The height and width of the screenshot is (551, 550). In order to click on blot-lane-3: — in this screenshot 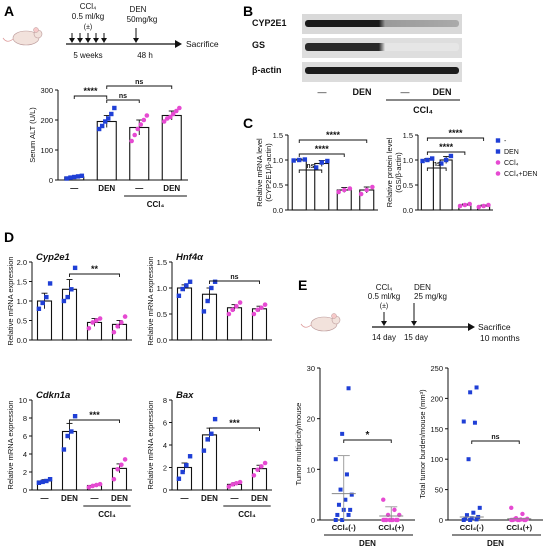, I will do `click(405, 92)`.